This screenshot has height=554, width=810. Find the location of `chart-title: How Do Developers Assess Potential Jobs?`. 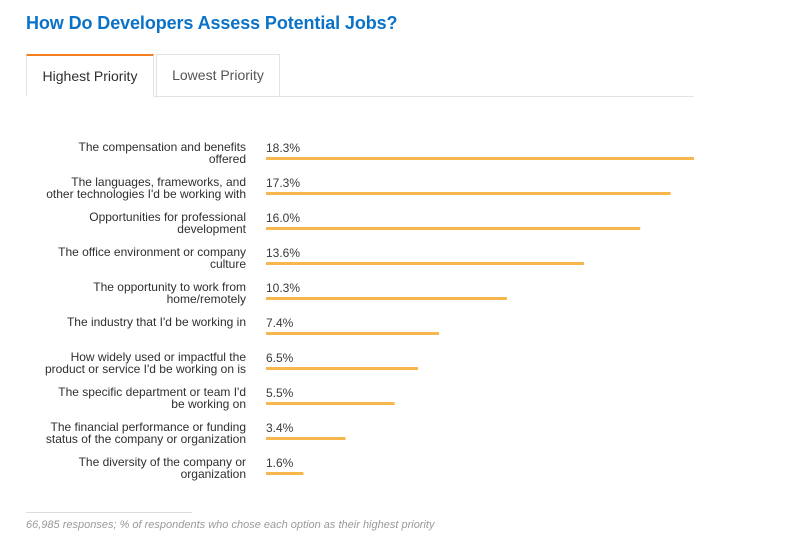

chart-title: How Do Developers Assess Potential Jobs? is located at coordinates (212, 23).